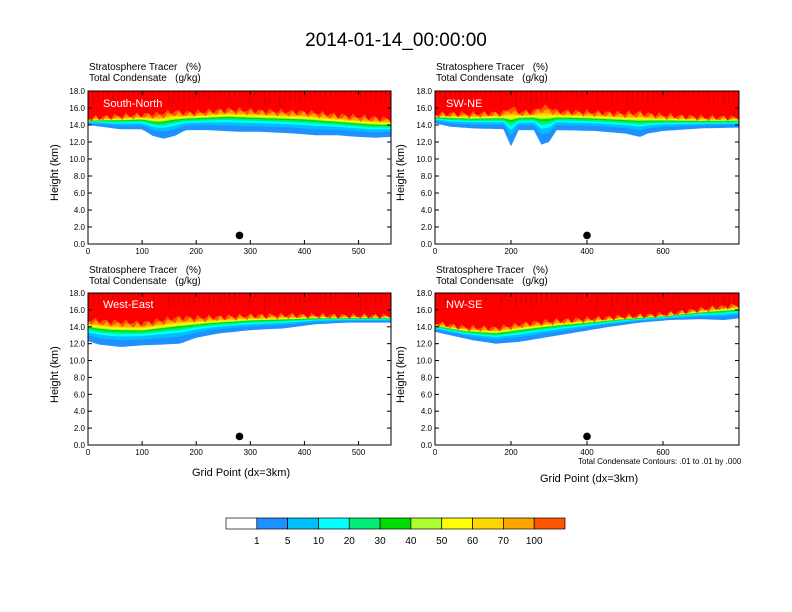 The height and width of the screenshot is (612, 792). Describe the element at coordinates (288, 541) in the screenshot. I see `colorbar-label: 5` at that location.